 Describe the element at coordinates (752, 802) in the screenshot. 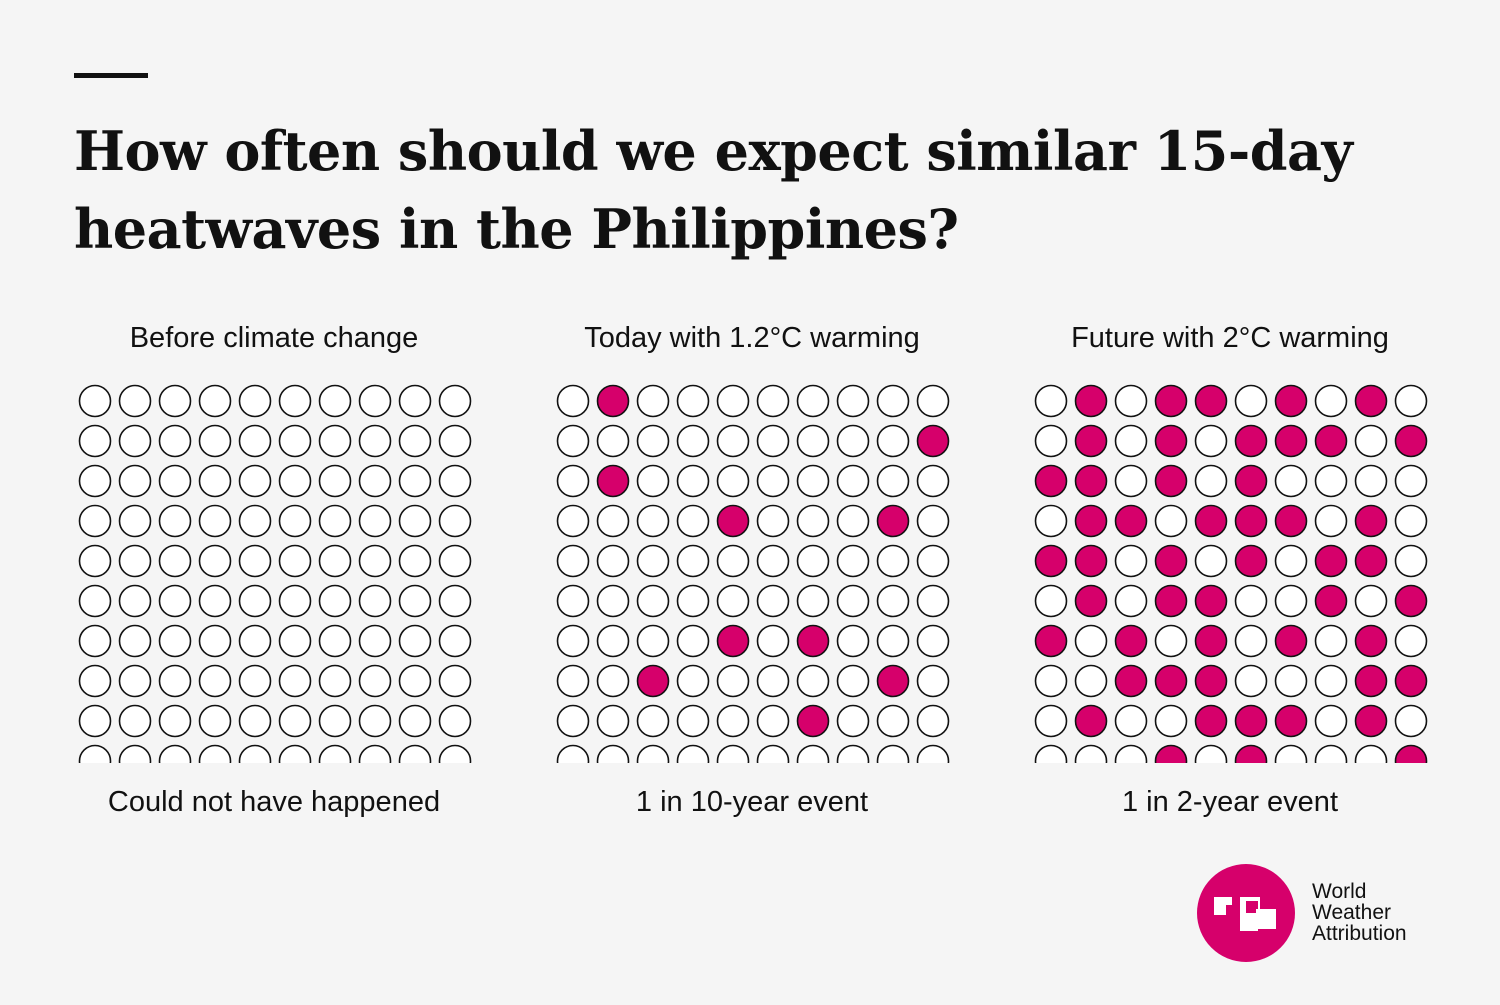

I see `panel-caption: 1 in 10-year event` at that location.